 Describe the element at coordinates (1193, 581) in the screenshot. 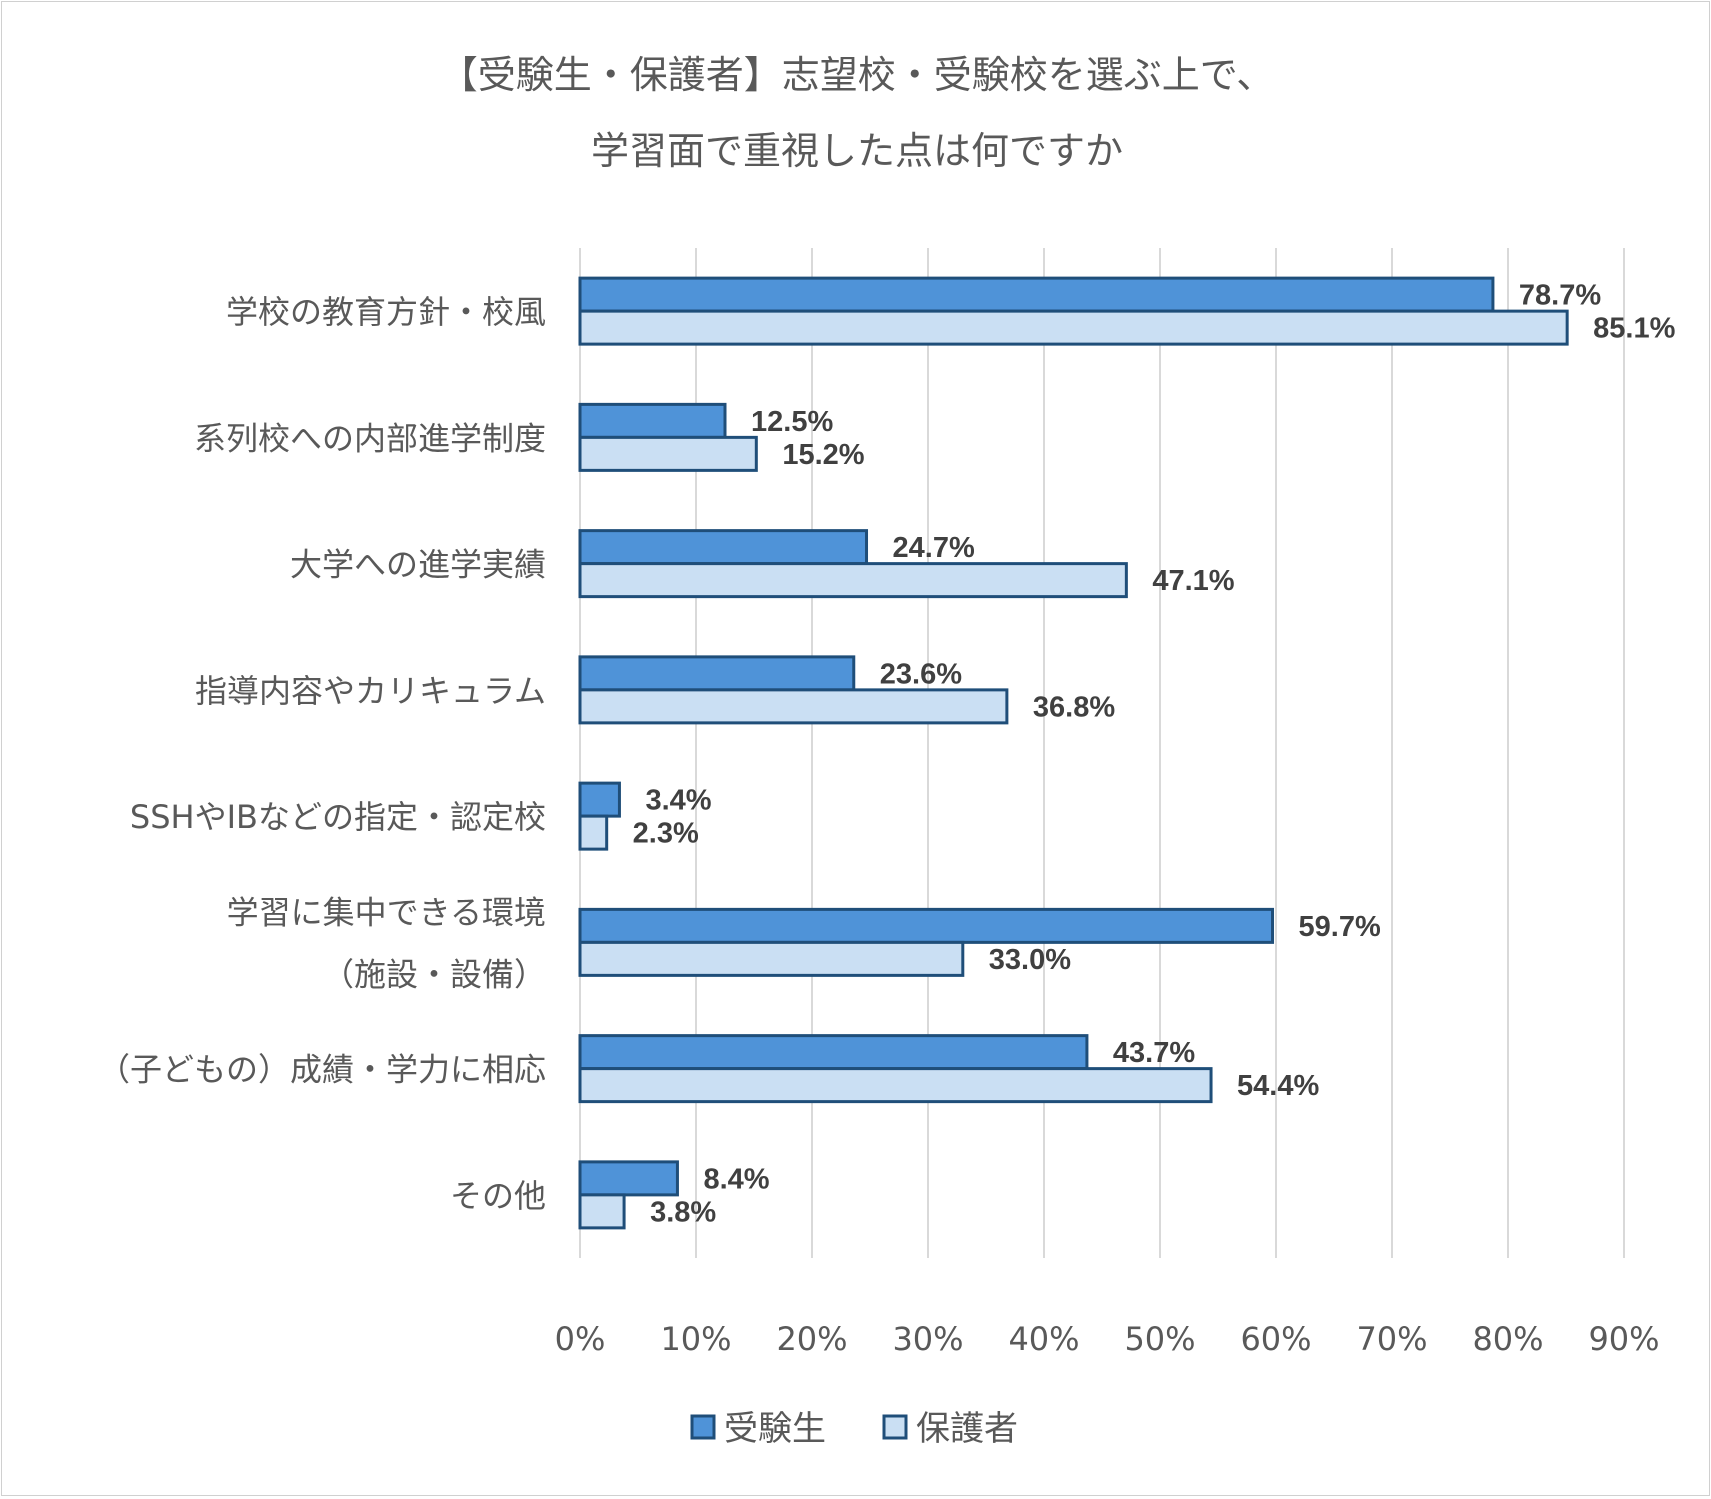

I see `data-label: 47.1%` at that location.